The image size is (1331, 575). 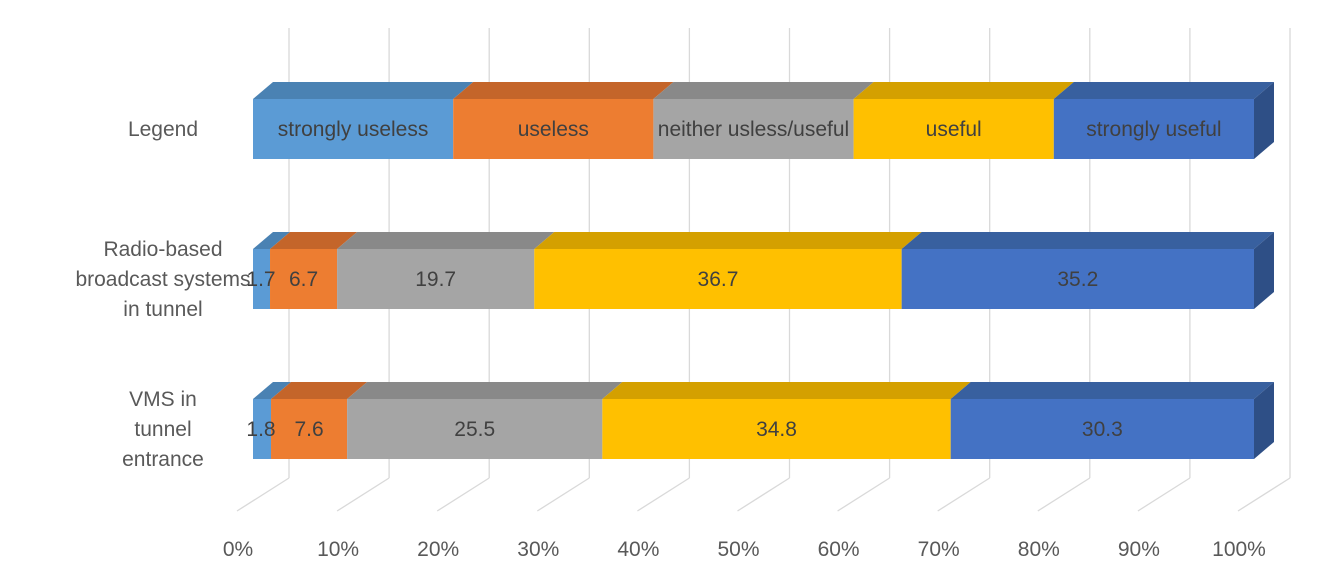 What do you see at coordinates (1239, 549) in the screenshot?
I see `x-tick-label: 100%` at bounding box center [1239, 549].